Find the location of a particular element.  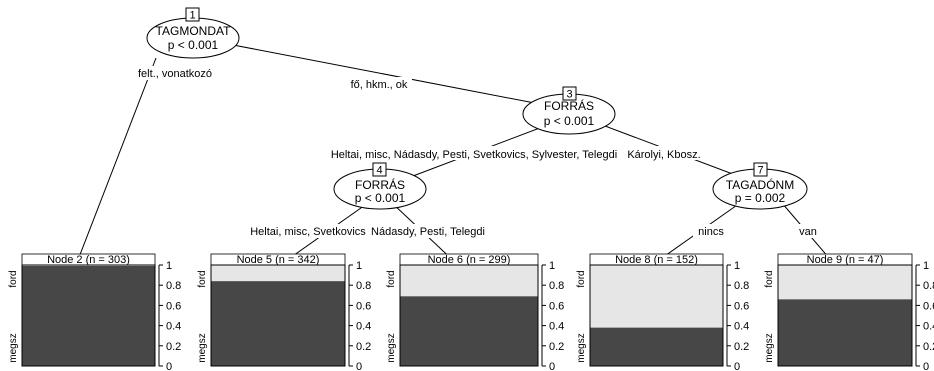

inner-node-4: 4 FORRÁS p < 0.001 is located at coordinates (380, 186).